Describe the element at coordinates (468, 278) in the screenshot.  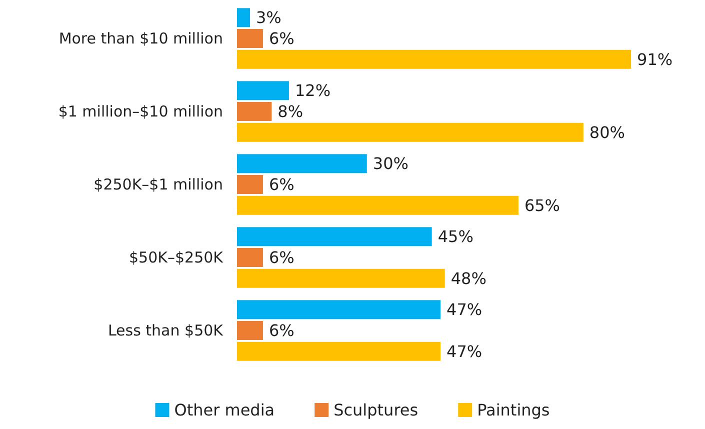
I see `data-label: 48%` at that location.